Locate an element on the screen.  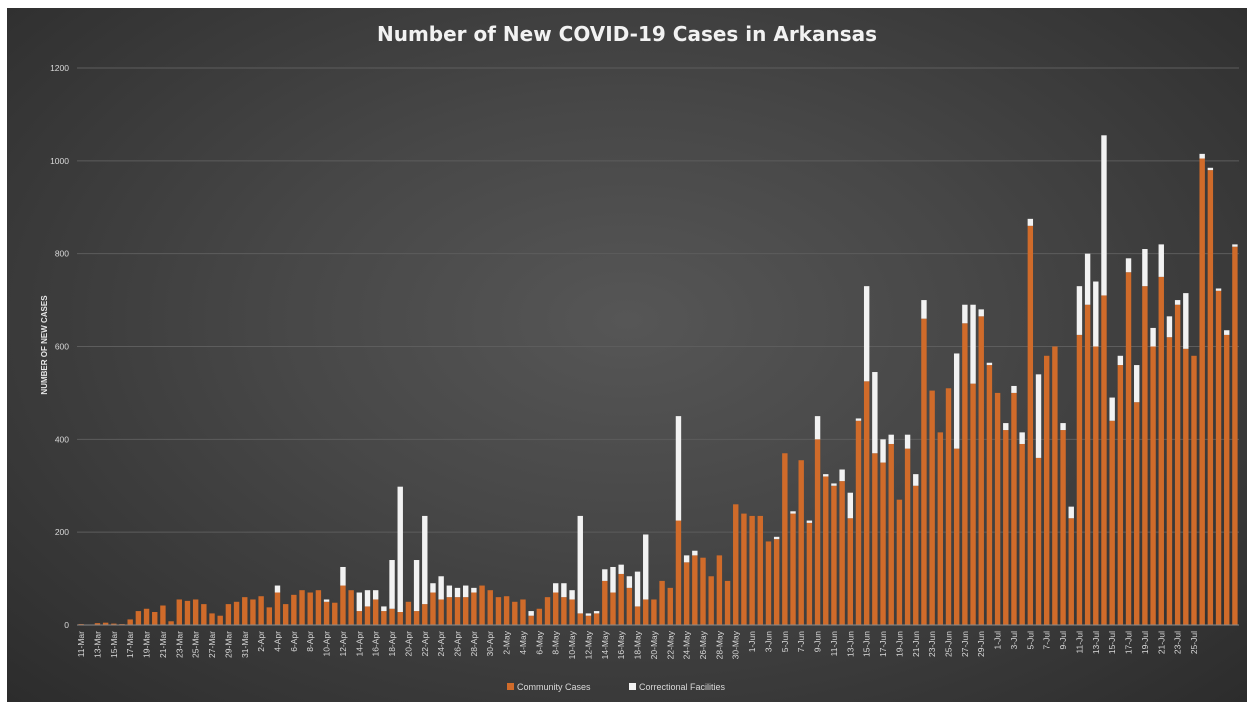
x-tick-label: 22-Apr is located at coordinates (425, 644).